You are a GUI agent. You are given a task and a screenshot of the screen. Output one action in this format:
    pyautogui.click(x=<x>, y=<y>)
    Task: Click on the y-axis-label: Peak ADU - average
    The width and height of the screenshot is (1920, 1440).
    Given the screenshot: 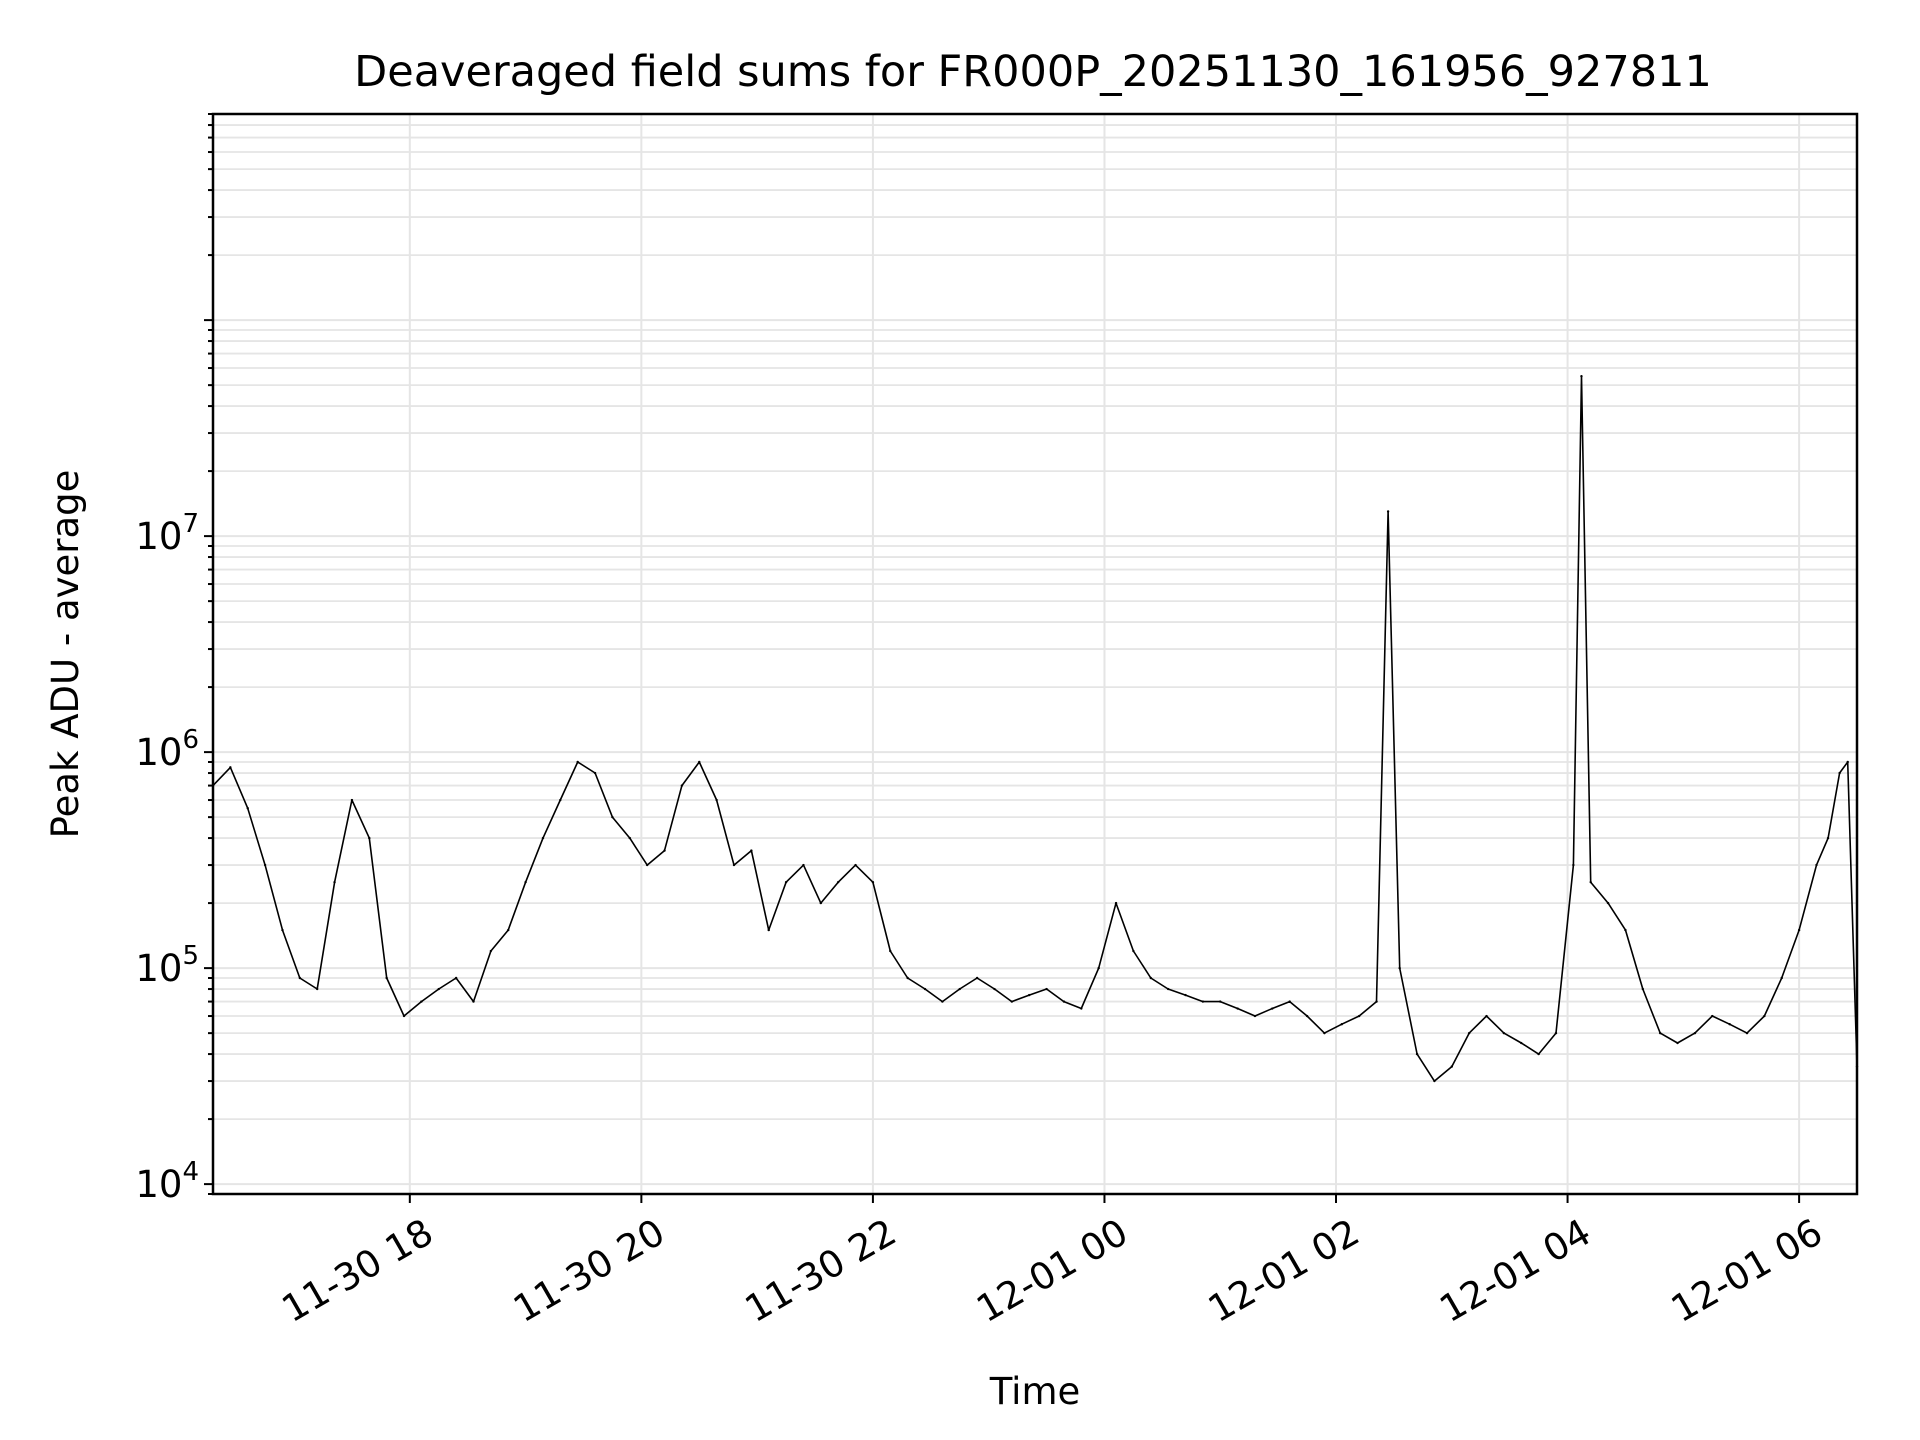 What is the action you would take?
    pyautogui.click(x=65, y=654)
    